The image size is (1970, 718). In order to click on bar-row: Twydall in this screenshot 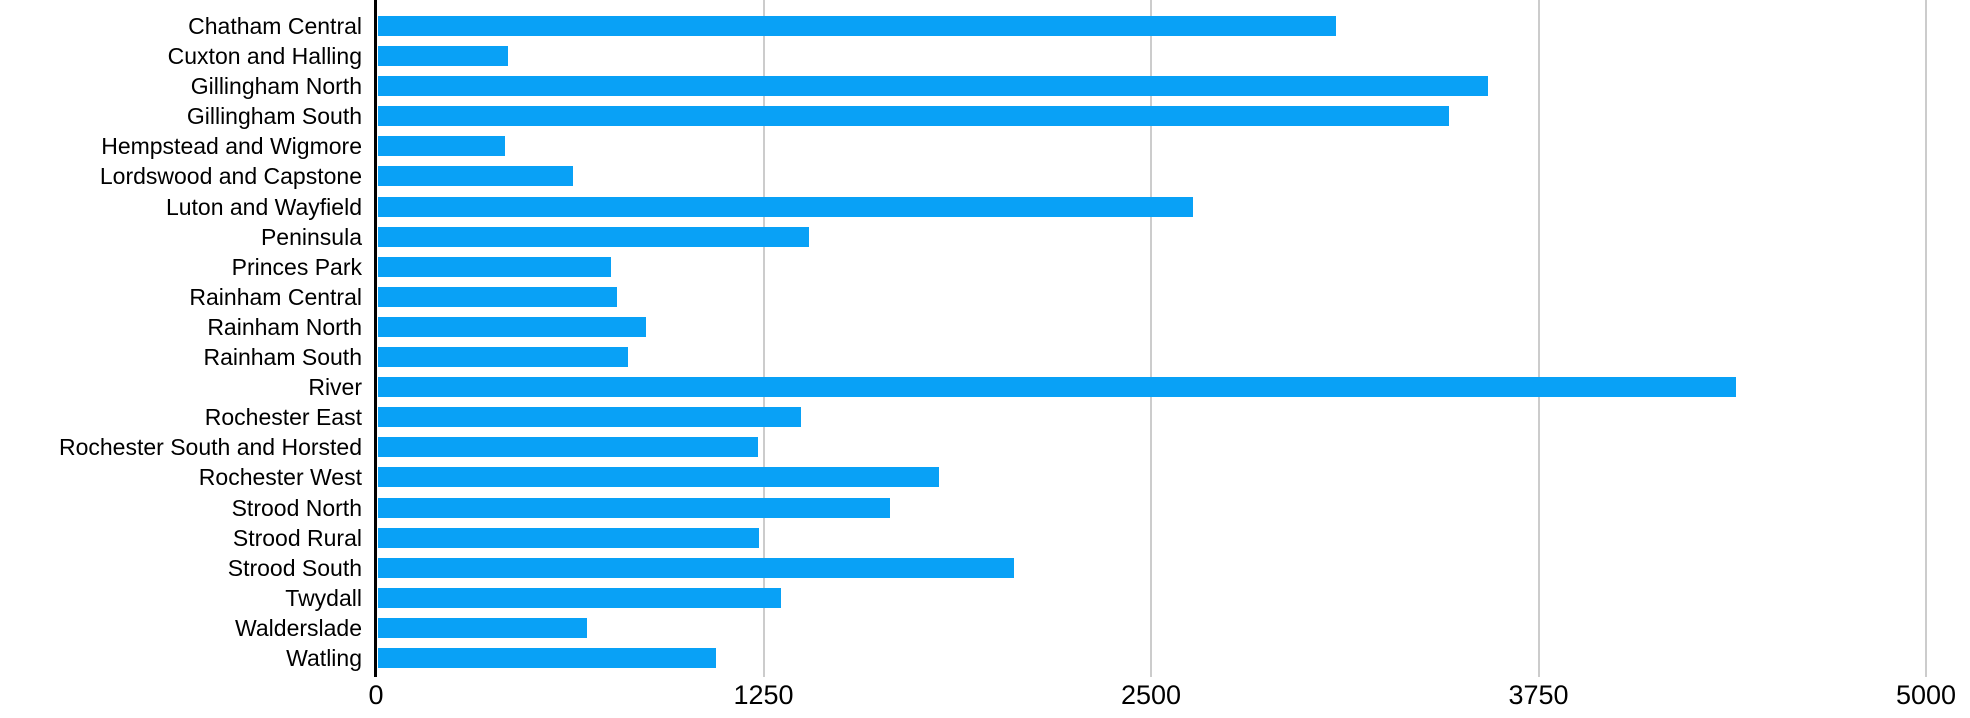, I will do `click(985, 597)`.